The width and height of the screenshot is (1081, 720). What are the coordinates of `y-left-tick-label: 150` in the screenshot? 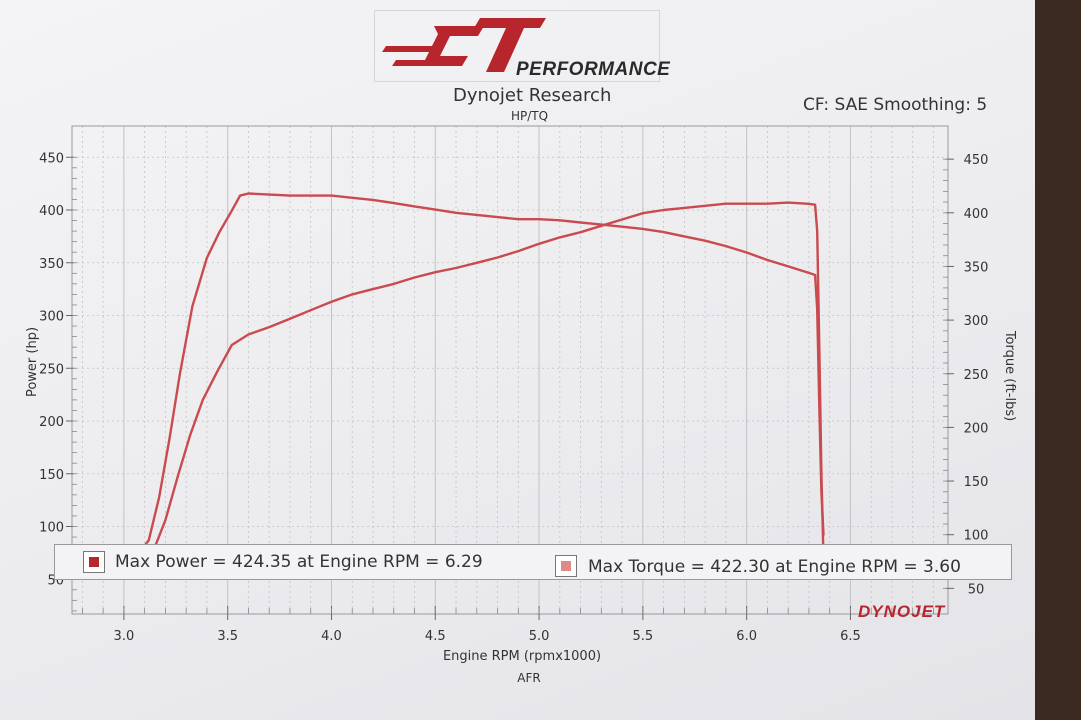 It's located at (51, 475).